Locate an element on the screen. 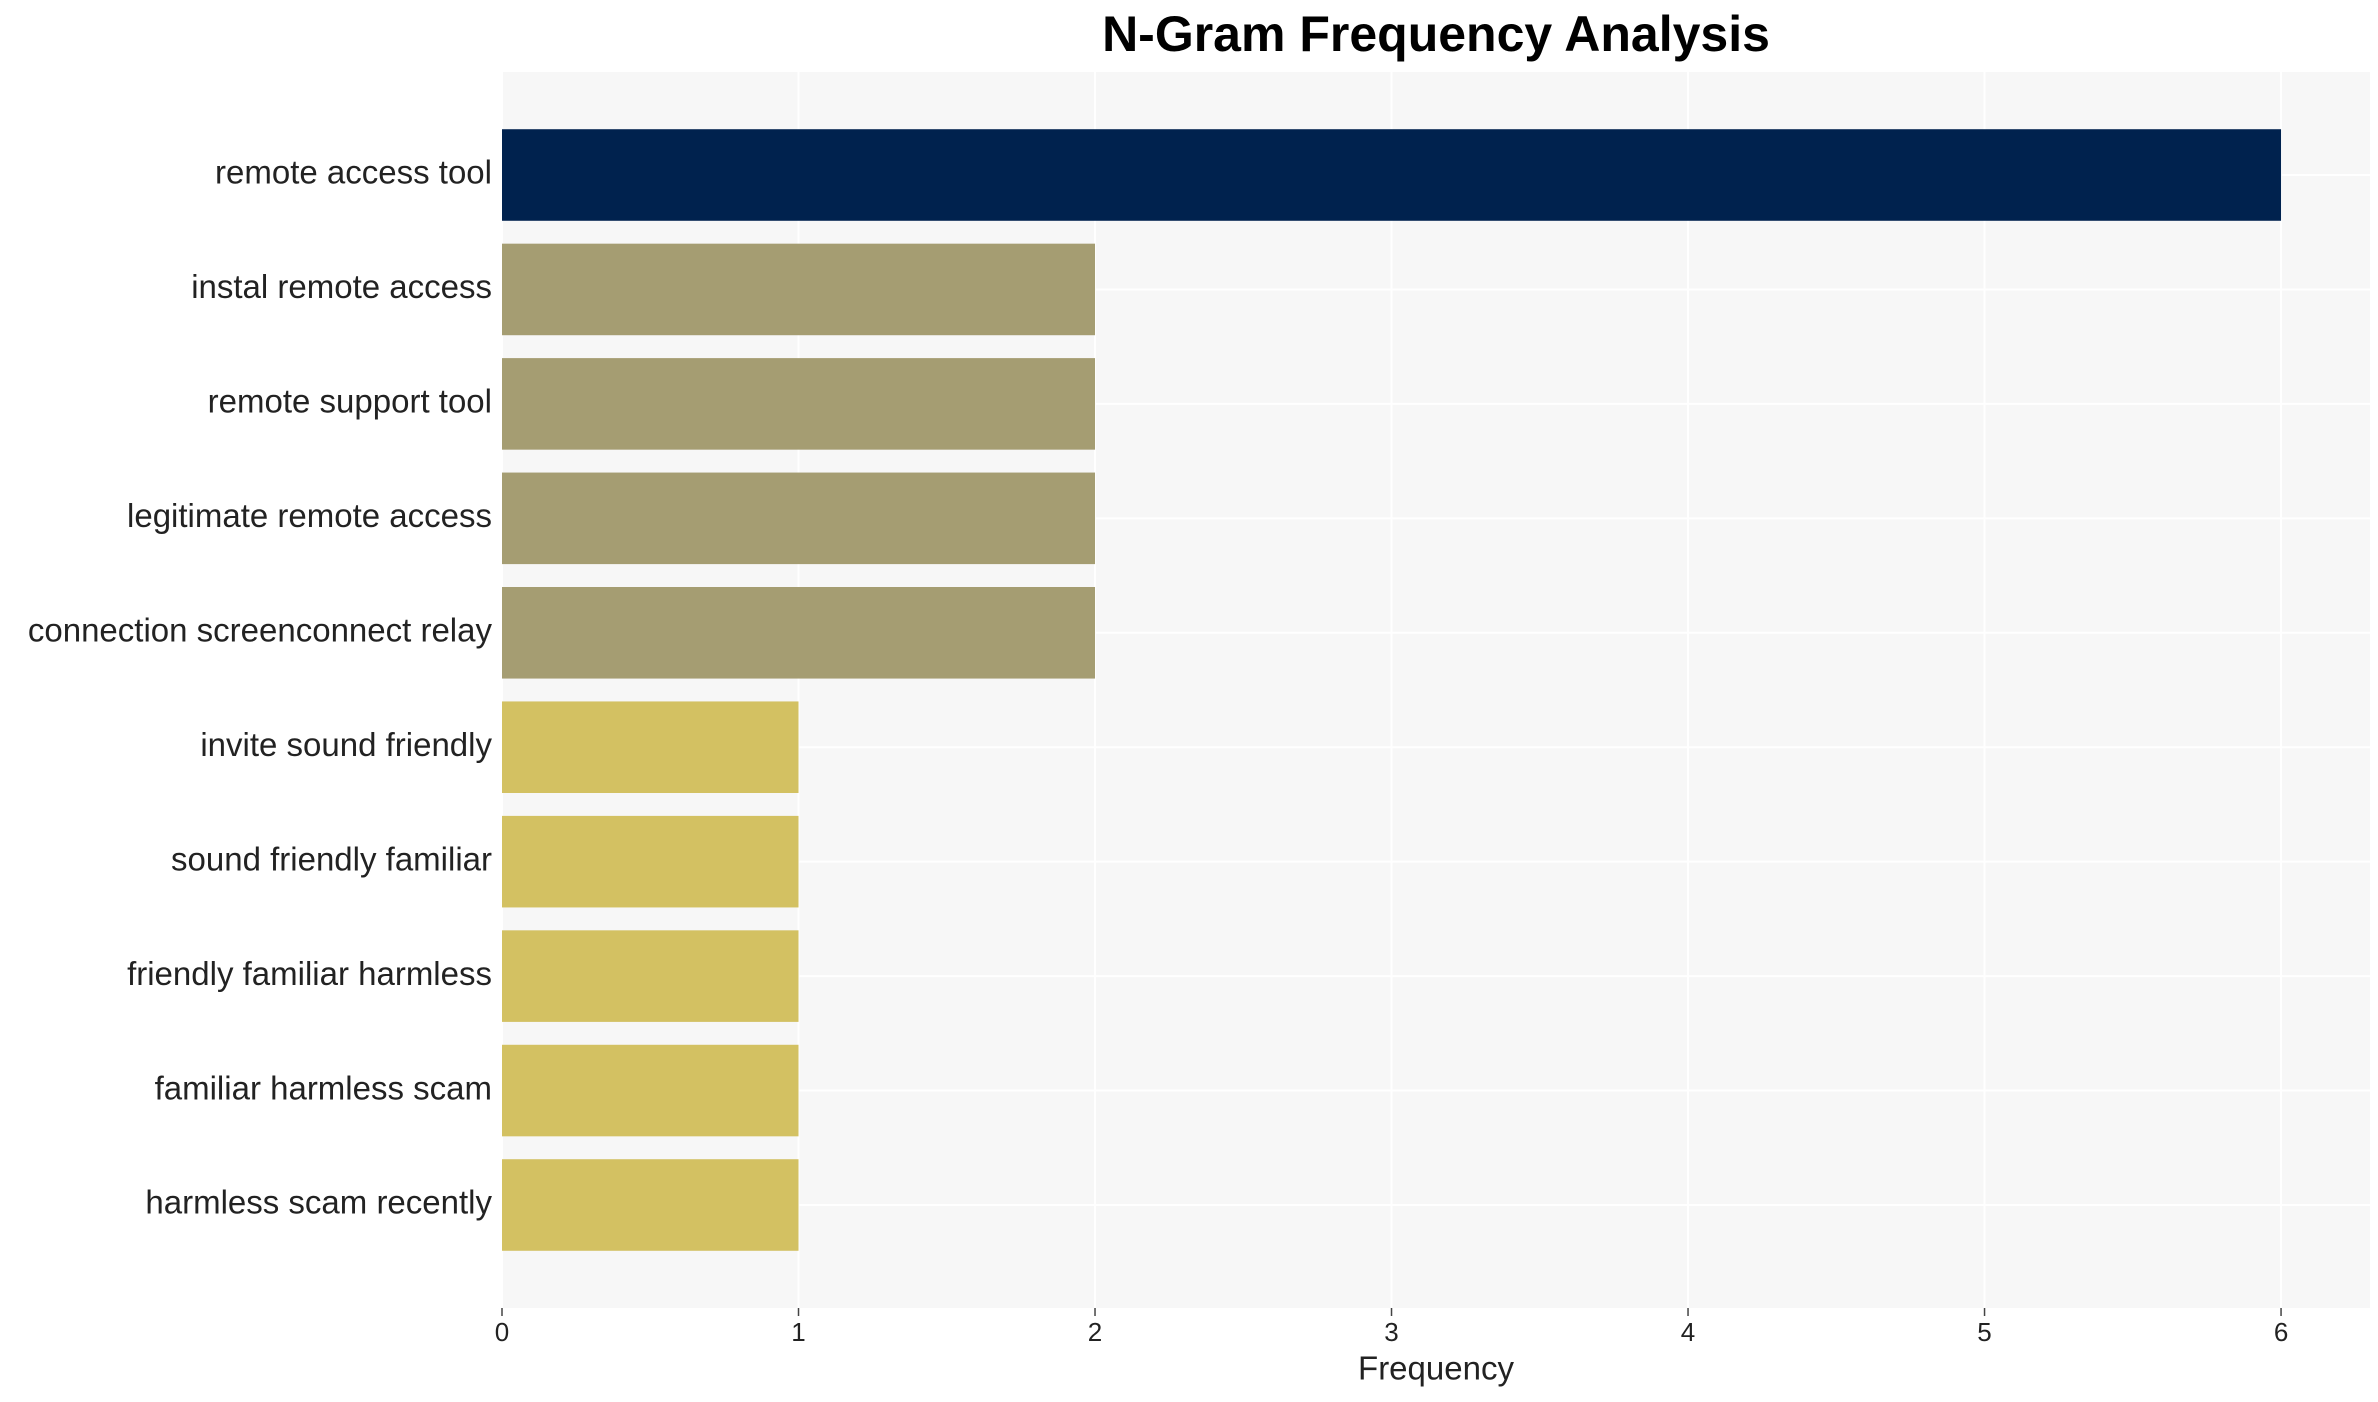 The image size is (2378, 1402). x-tick-label: 5 is located at coordinates (1984, 1332).